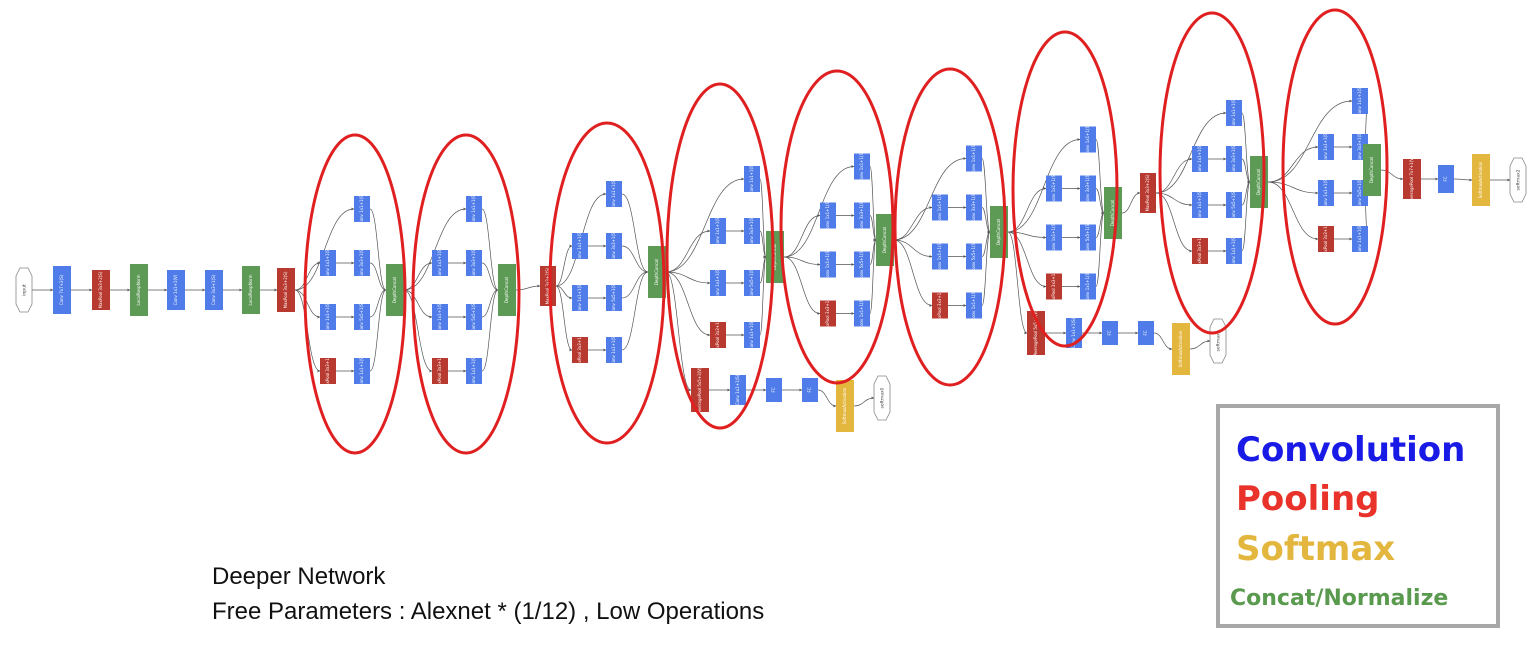 This screenshot has height=647, width=1536. I want to click on io-label: input, so click(25, 290).